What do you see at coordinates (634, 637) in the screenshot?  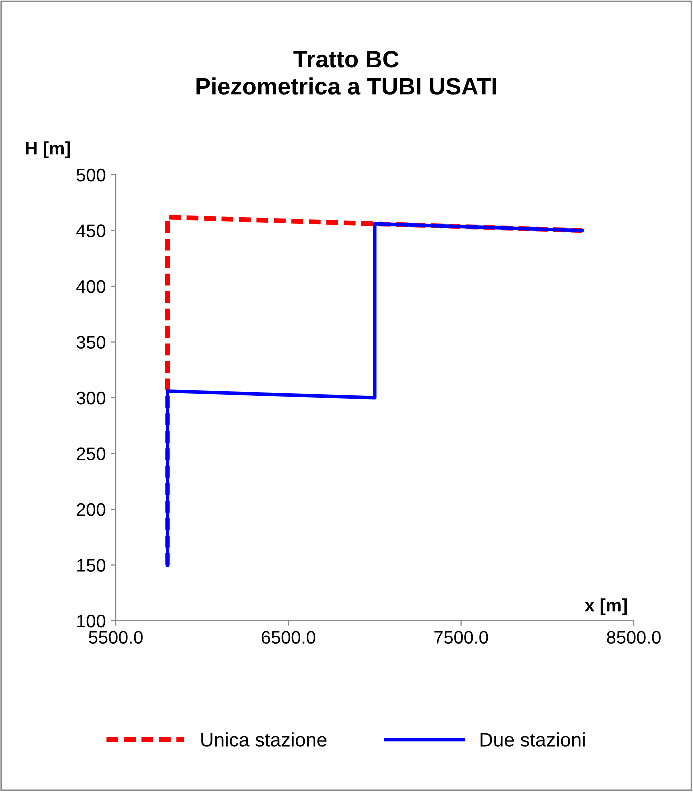 I see `x-tick-label: 8500.0` at bounding box center [634, 637].